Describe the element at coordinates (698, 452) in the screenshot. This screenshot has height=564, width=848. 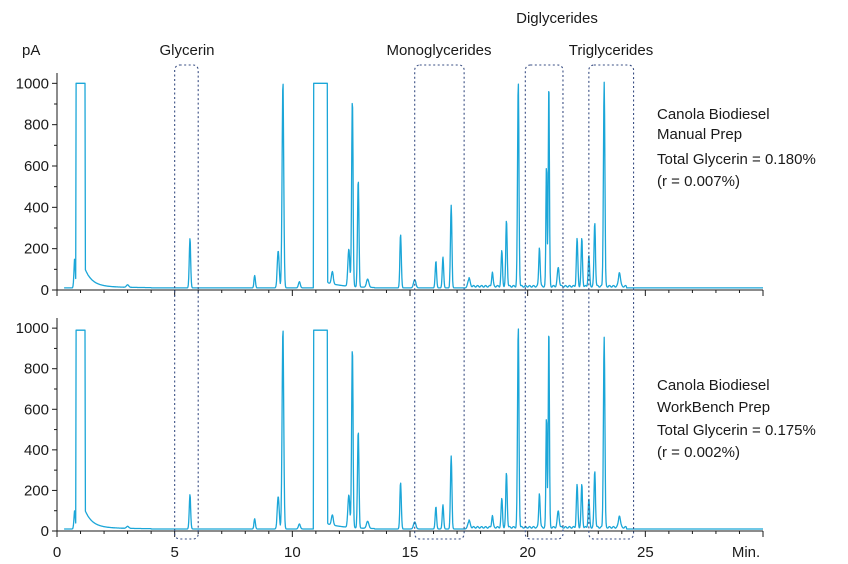
I see `panel-2-annotation-line-4: (r = 0.002%)` at that location.